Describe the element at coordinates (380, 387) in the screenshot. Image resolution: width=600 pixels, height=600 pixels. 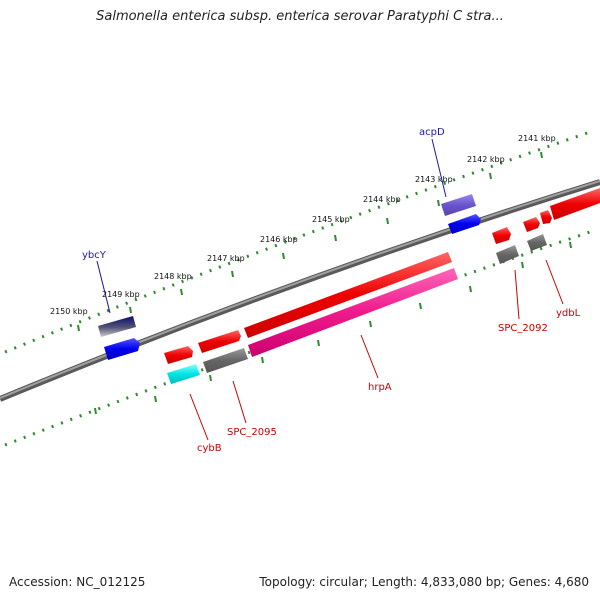
I see `gene-label-hrpA: hrpA` at that location.